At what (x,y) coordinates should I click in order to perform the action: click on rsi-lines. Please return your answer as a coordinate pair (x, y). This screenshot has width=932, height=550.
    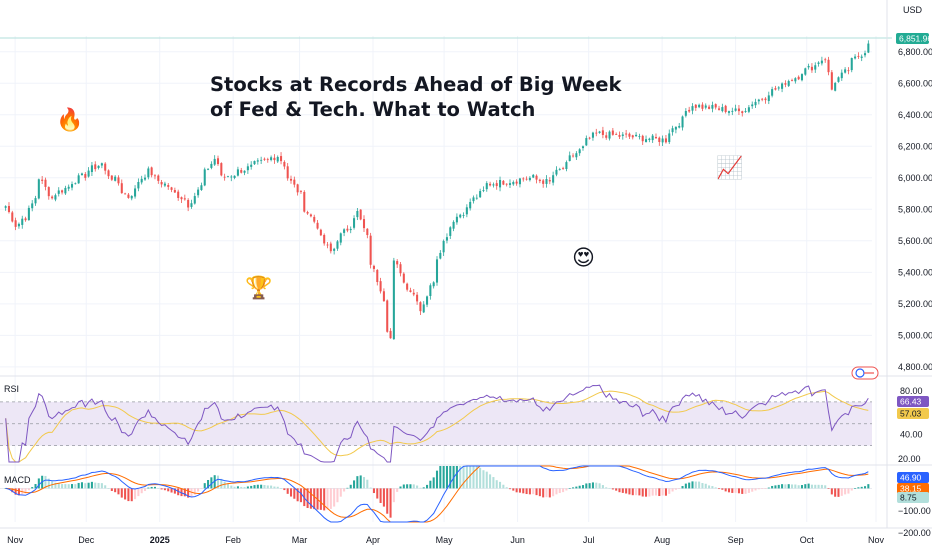
    Looking at the image, I should click on (437, 423).